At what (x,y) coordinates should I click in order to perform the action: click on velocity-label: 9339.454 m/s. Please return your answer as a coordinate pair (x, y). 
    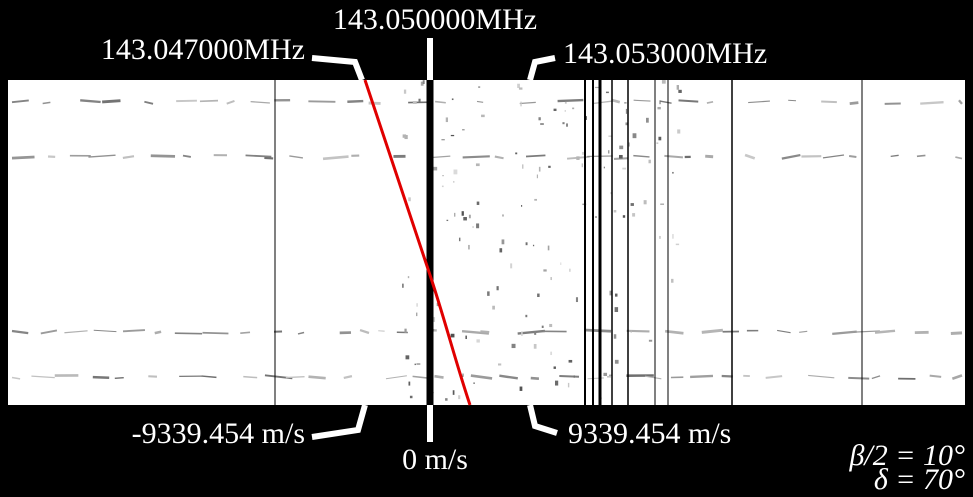
    Looking at the image, I should click on (649, 433).